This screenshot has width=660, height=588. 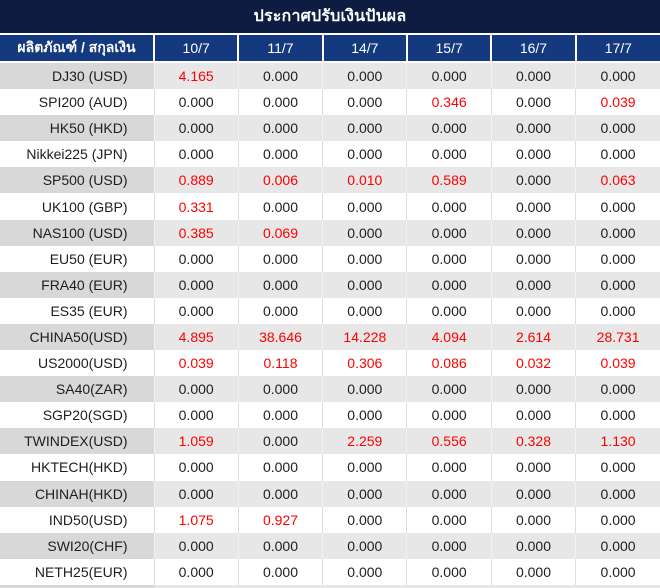 What do you see at coordinates (77, 128) in the screenshot?
I see `product-label: HK50 (HKD)` at bounding box center [77, 128].